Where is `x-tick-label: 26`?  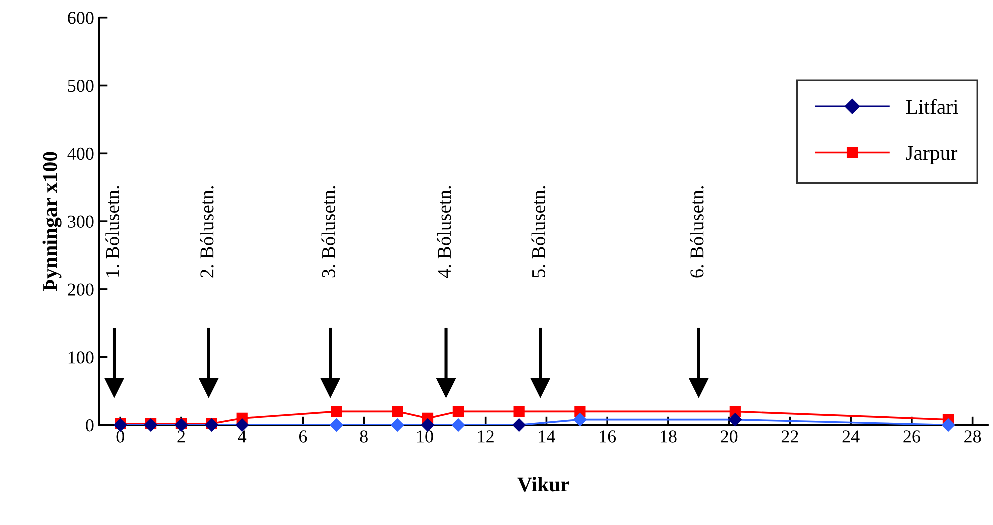
x-tick-label: 26 is located at coordinates (912, 436).